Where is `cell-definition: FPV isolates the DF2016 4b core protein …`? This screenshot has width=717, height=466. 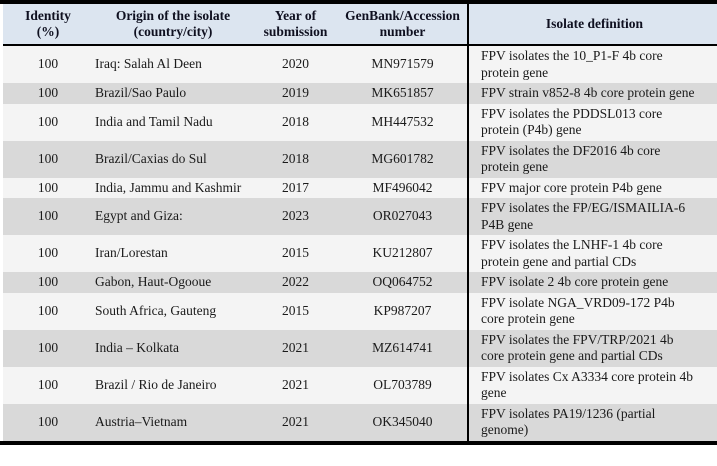
cell-definition: FPV isolates the DF2016 4b core protein … is located at coordinates (592, 159).